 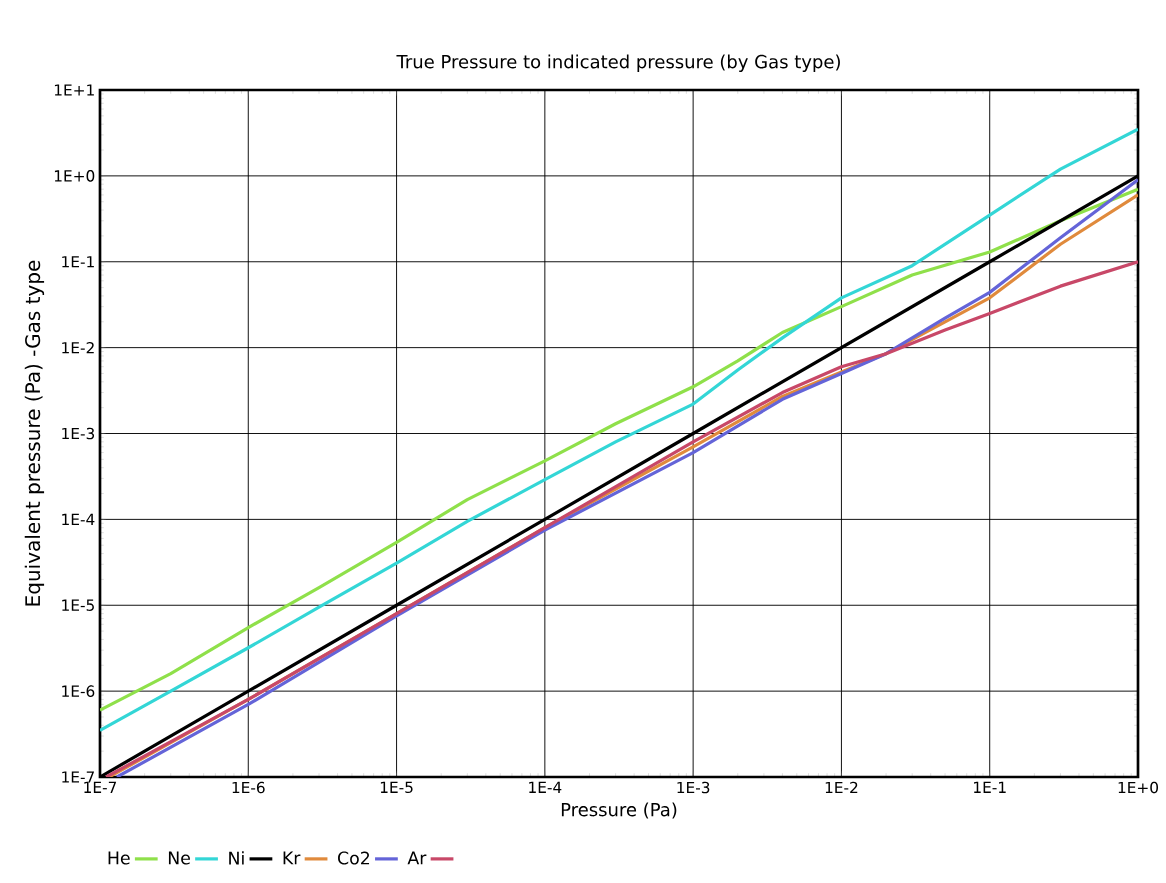 I want to click on x-tick-label: 1E-5, so click(x=396, y=787).